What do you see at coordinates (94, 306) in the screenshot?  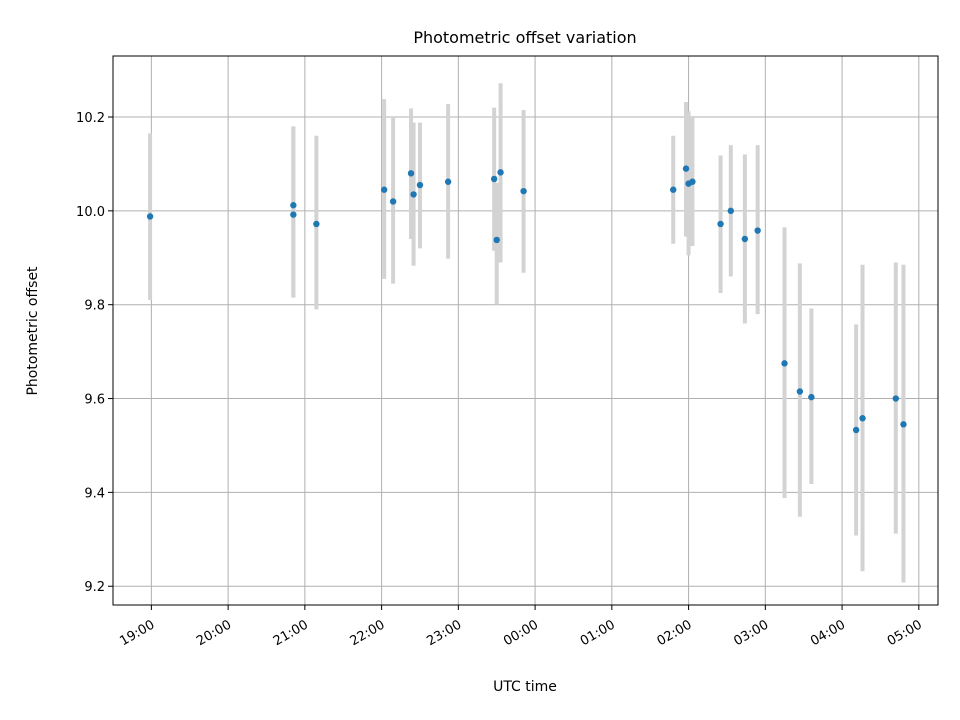 I see `y-tick-label: 9.8` at bounding box center [94, 306].